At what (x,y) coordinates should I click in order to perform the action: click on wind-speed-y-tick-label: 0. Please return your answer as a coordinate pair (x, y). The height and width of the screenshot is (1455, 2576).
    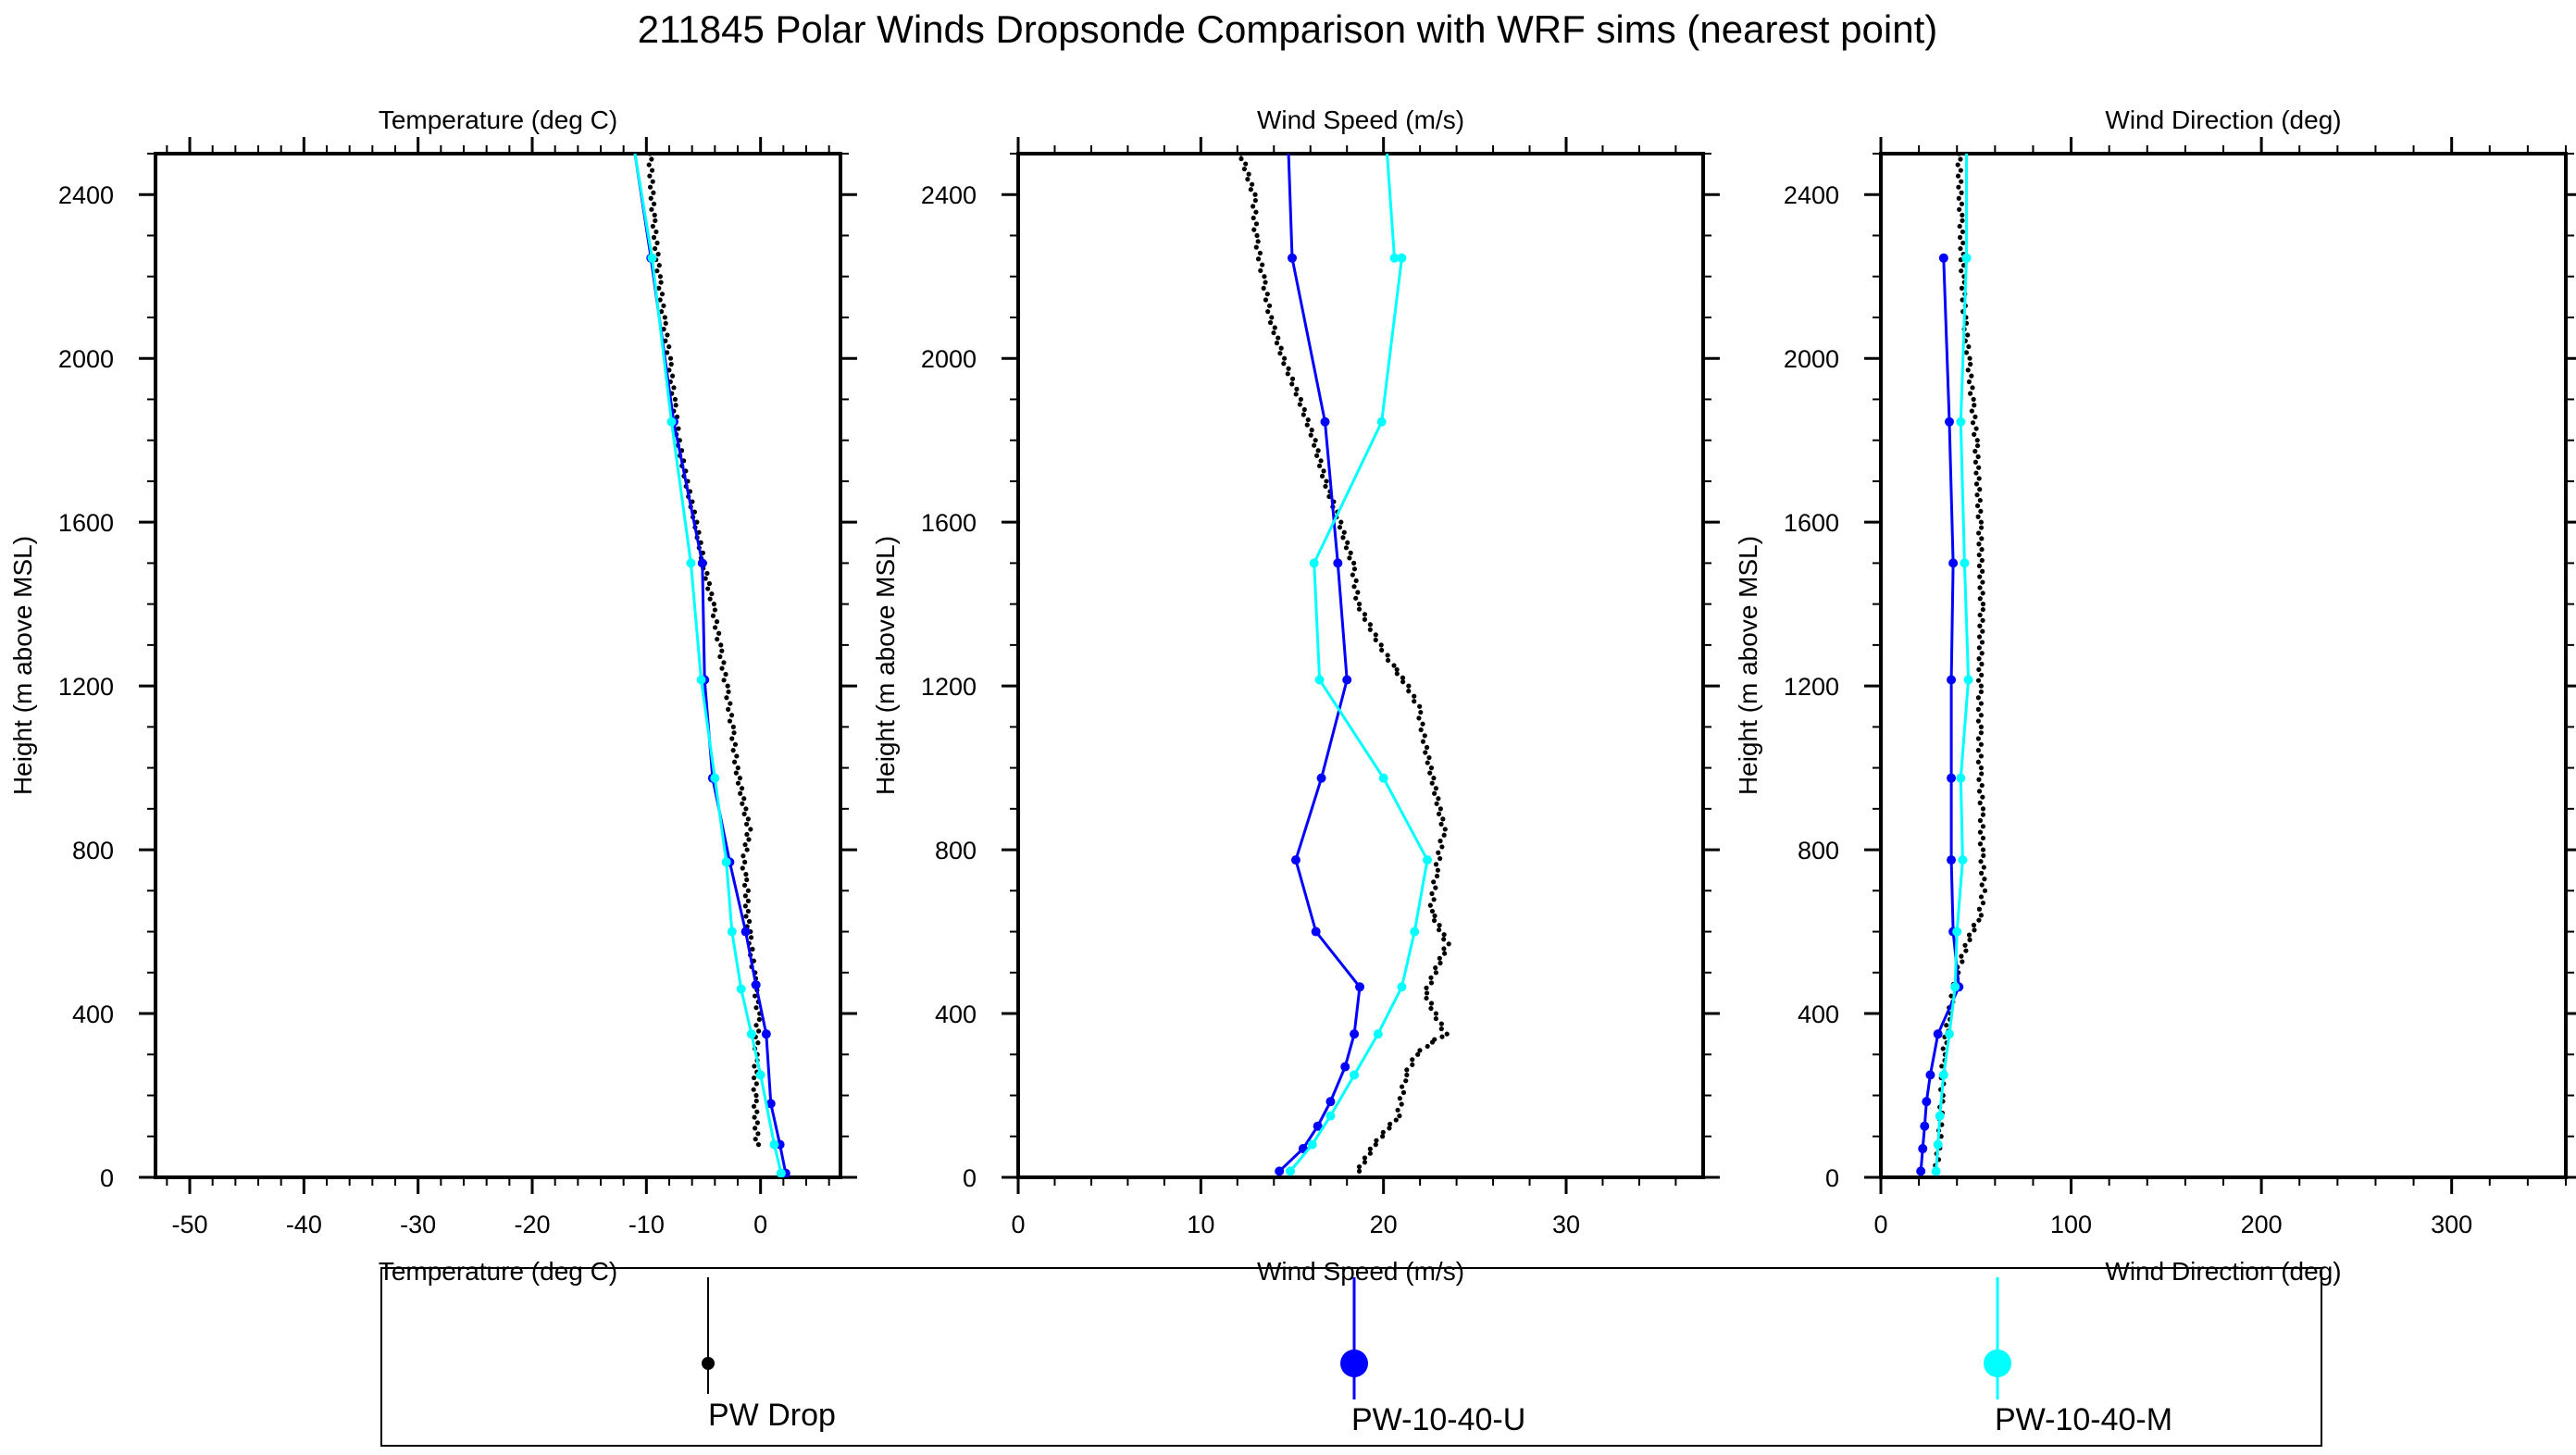
    Looking at the image, I should click on (970, 1178).